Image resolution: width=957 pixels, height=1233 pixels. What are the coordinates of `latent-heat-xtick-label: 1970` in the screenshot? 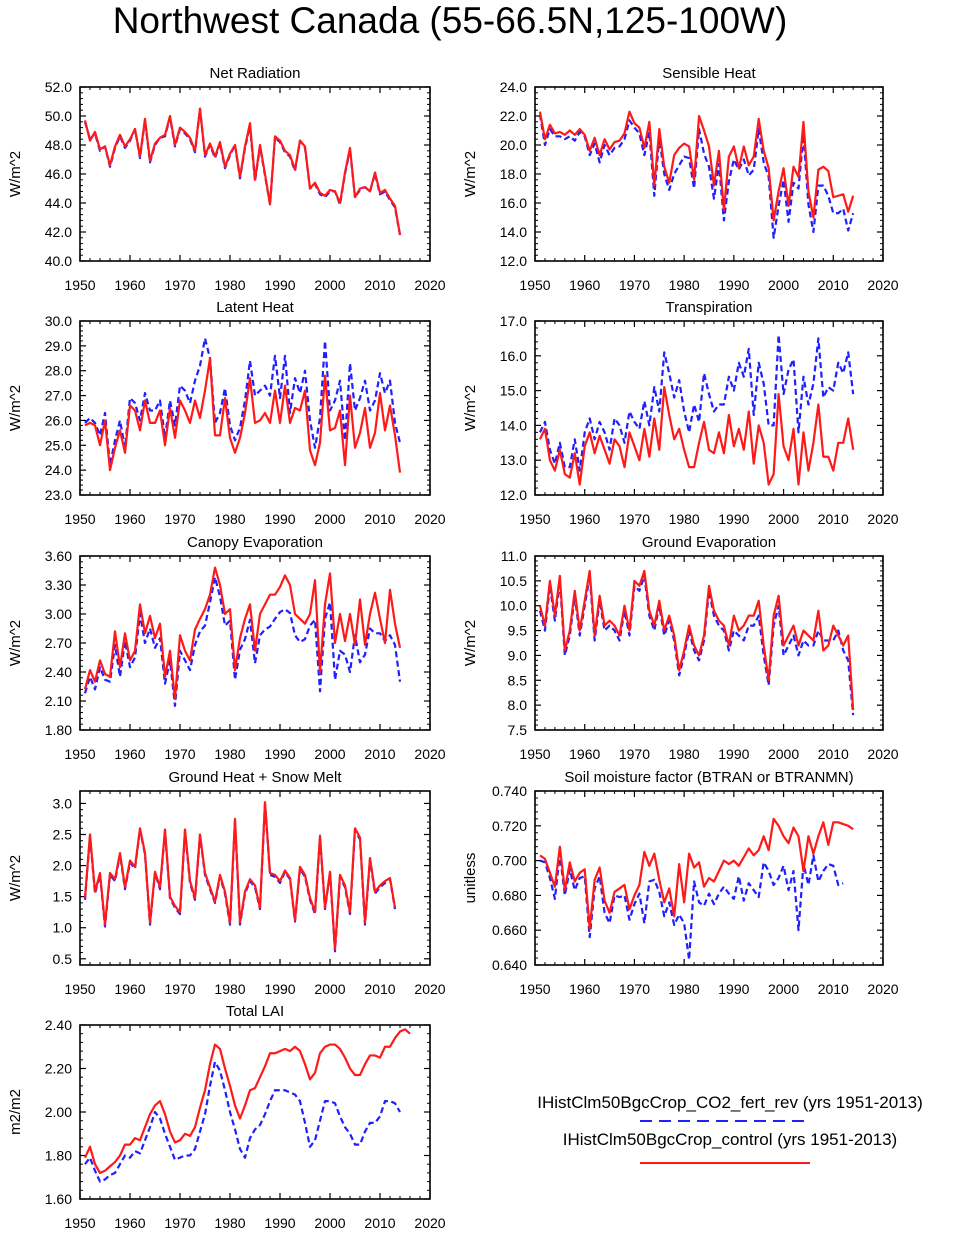 It's located at (179, 519).